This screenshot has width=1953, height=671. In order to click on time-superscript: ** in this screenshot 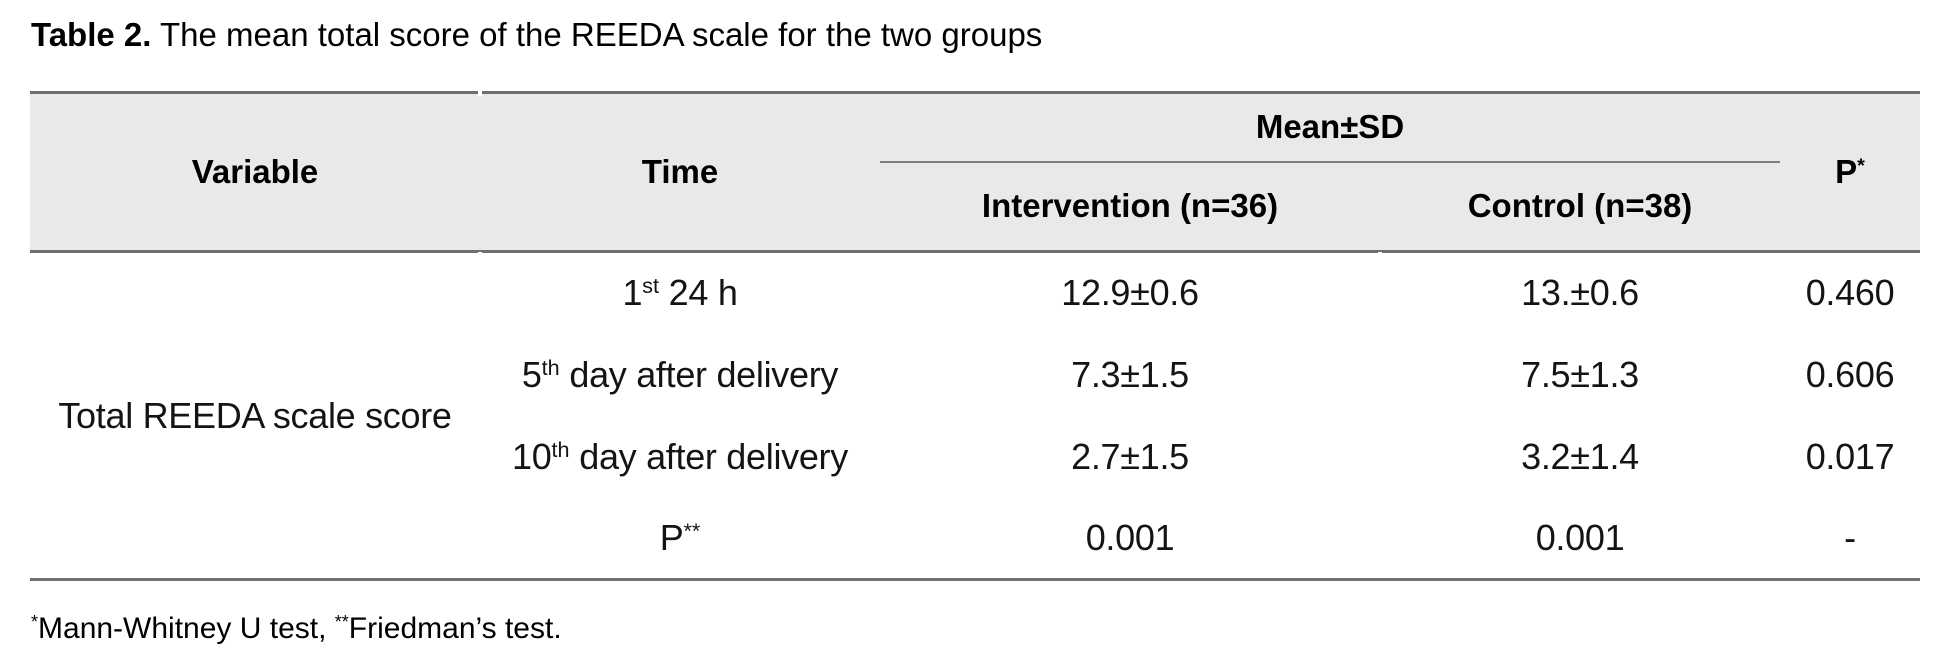, I will do `click(692, 530)`.